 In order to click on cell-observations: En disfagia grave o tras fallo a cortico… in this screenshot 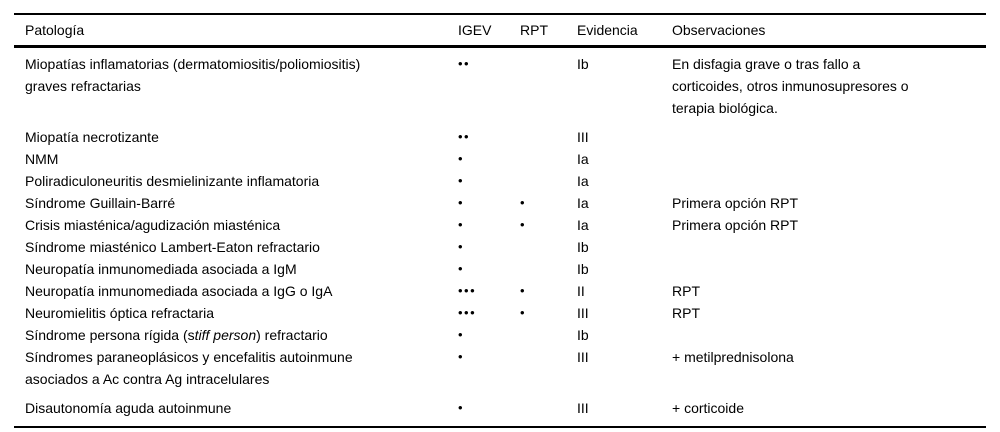, I will do `click(790, 86)`.